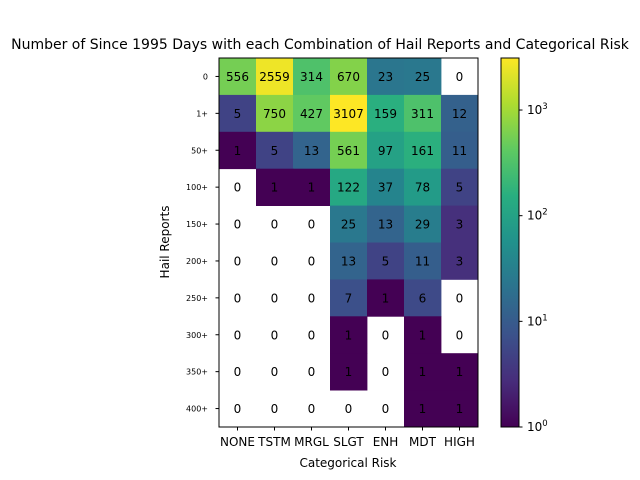  I want to click on x-tick-label: MDT, so click(423, 442).